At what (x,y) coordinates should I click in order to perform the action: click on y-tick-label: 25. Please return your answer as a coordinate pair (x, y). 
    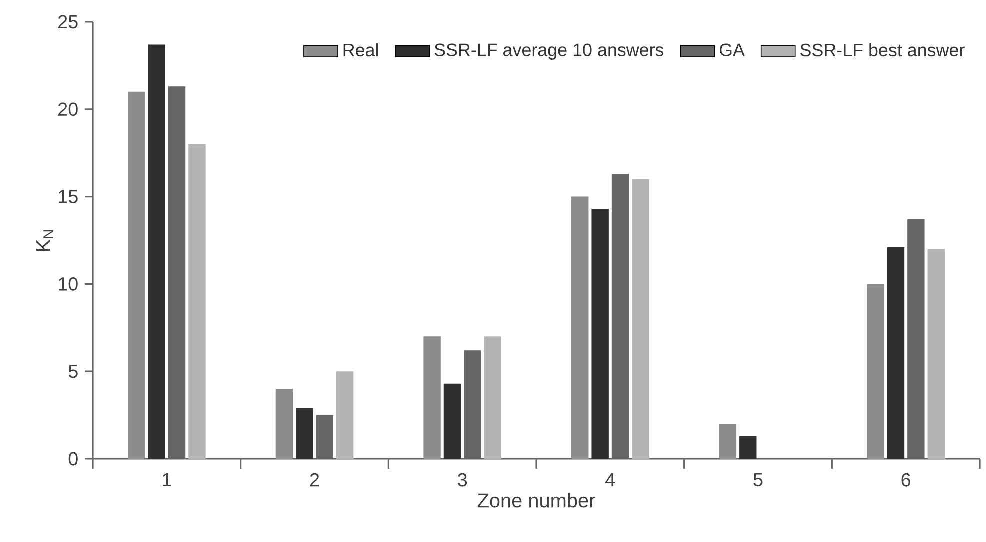
    Looking at the image, I should click on (68, 22).